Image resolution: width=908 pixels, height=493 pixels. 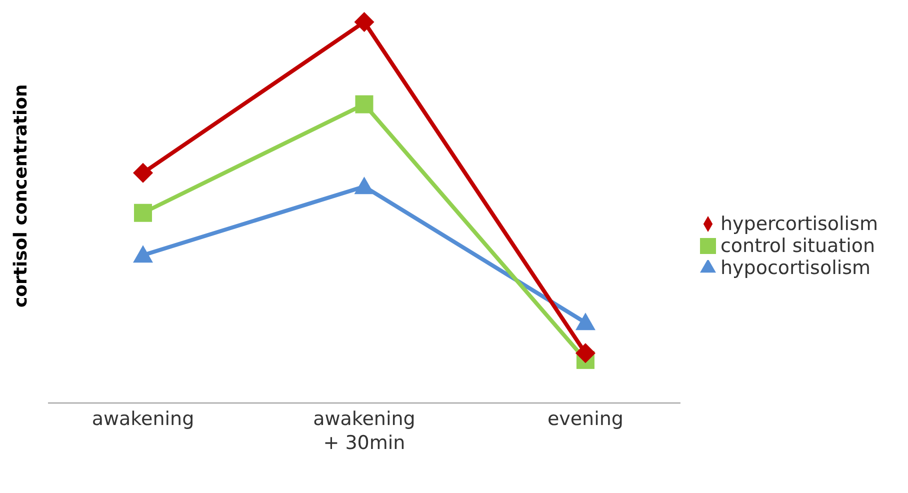 What do you see at coordinates (364, 431) in the screenshot?
I see `x-tick-label: awakening + 30min` at bounding box center [364, 431].